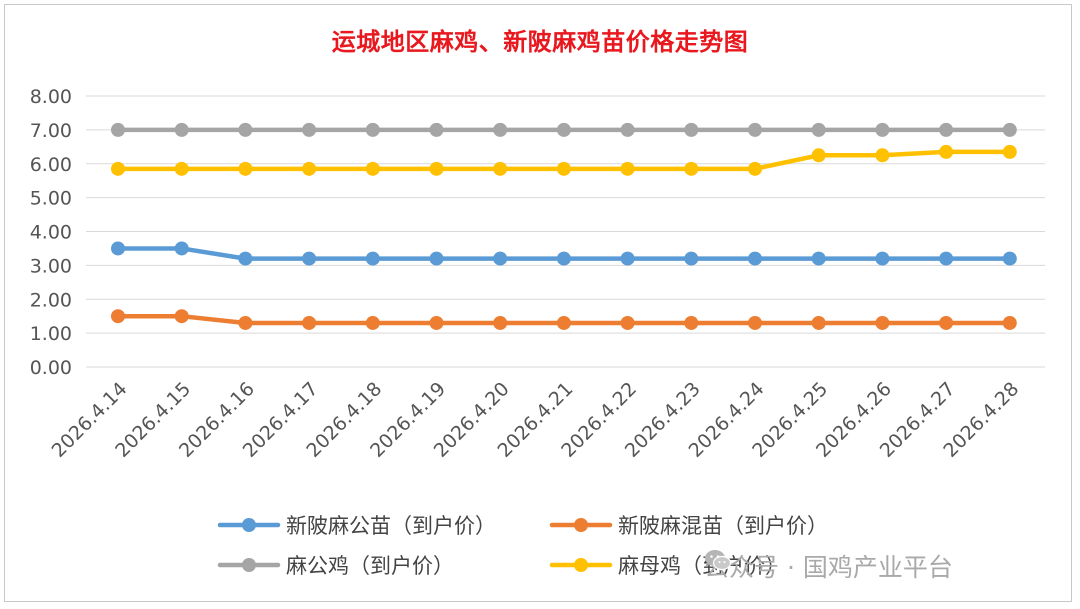  I want to click on y-axis-labels: 0.00 1.00 2.00 3.00 4.00 5.00 6.00 7.00 8.00, so click(51, 232).